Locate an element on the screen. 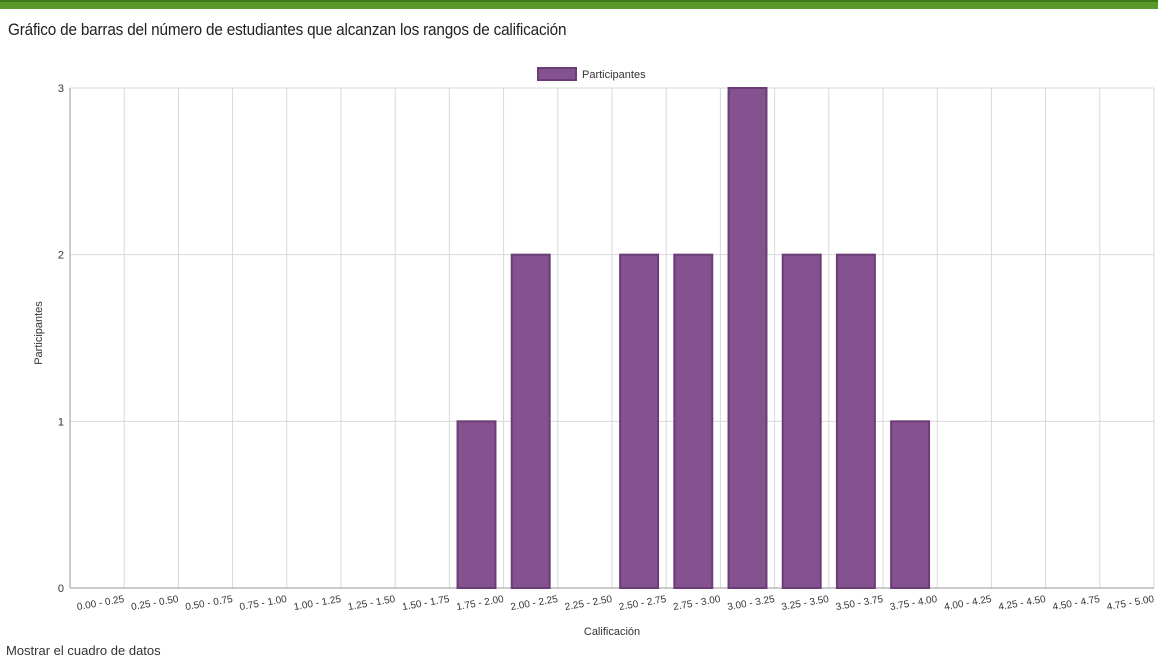 The image size is (1158, 658). x-tick-label: 3.00 - 3.25 is located at coordinates (751, 603).